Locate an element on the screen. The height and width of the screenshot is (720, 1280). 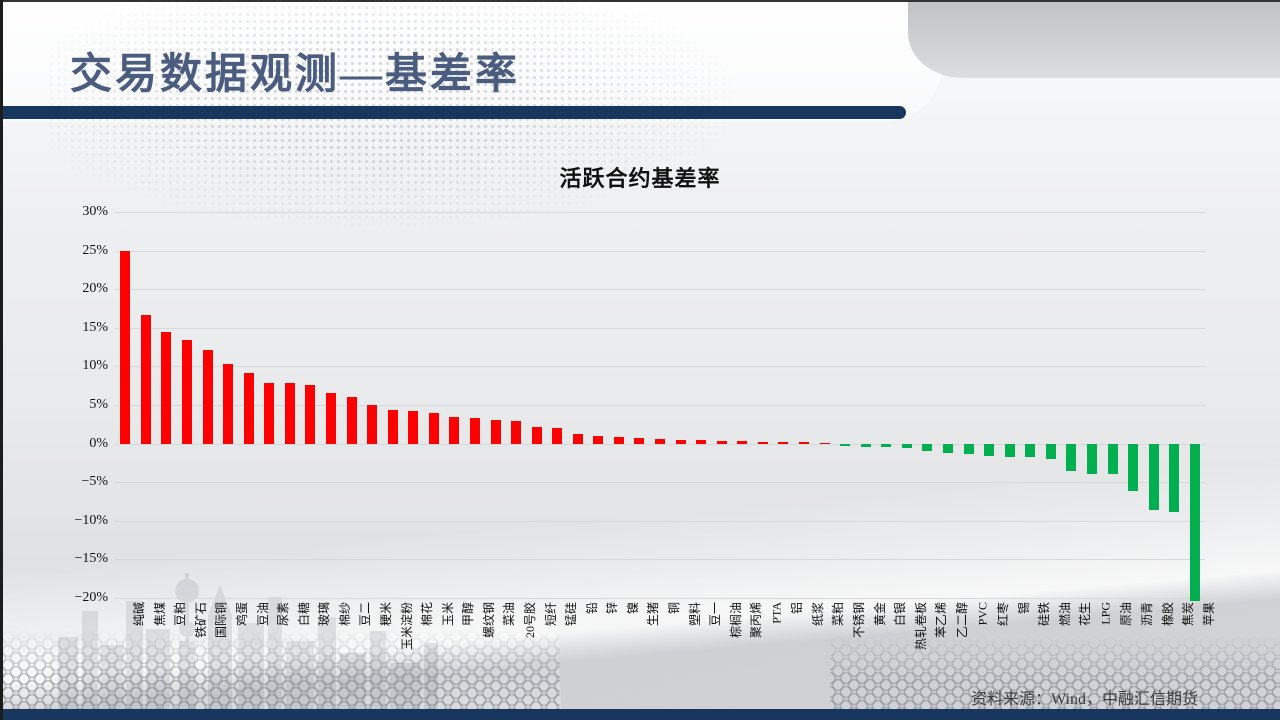
x-axis-category-label-text: 玻璃 is located at coordinates (324, 614).